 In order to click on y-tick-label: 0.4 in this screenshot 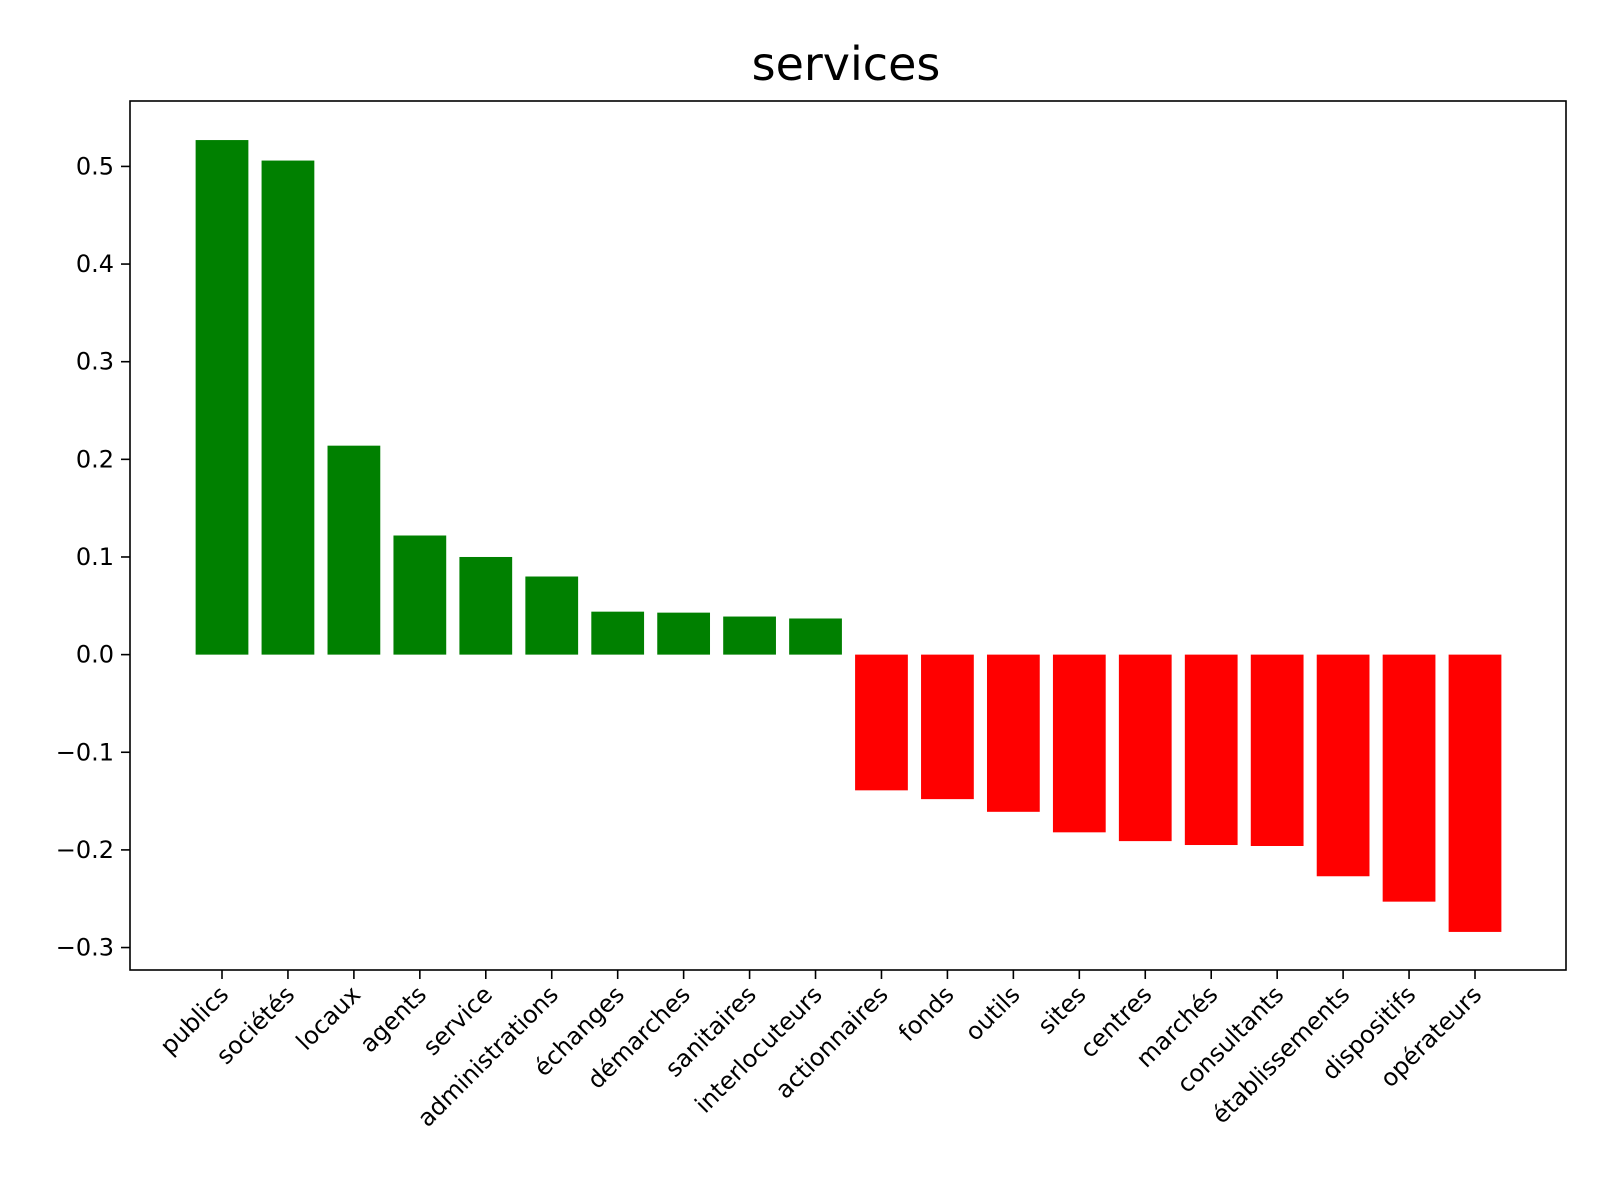, I will do `click(95, 264)`.